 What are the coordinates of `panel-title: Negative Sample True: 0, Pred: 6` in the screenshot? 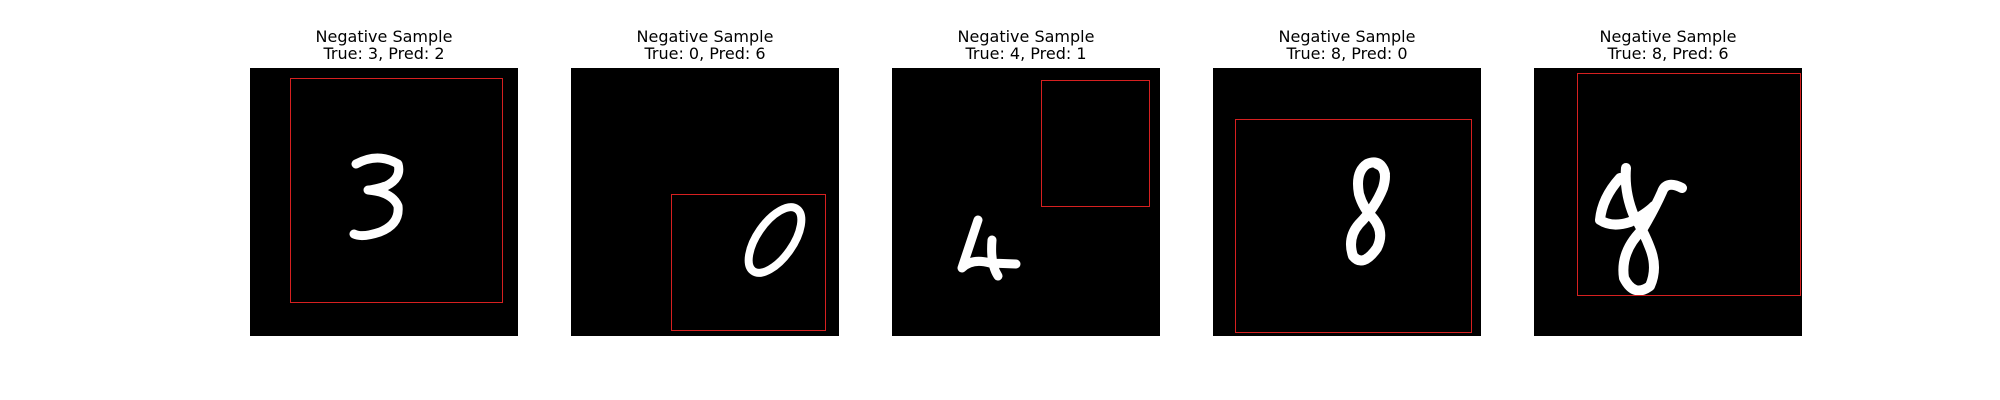 It's located at (705, 45).